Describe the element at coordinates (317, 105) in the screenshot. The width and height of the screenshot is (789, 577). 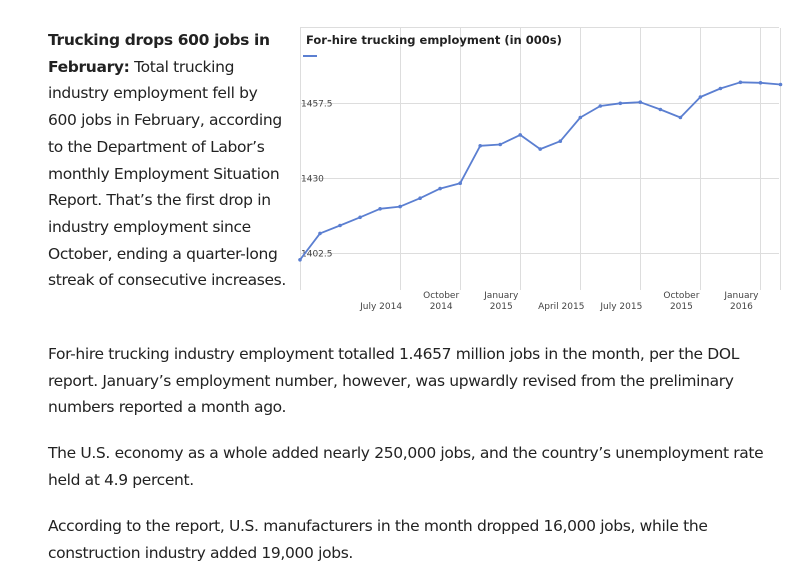
I see `y-tick-label: 1457.5` at that location.